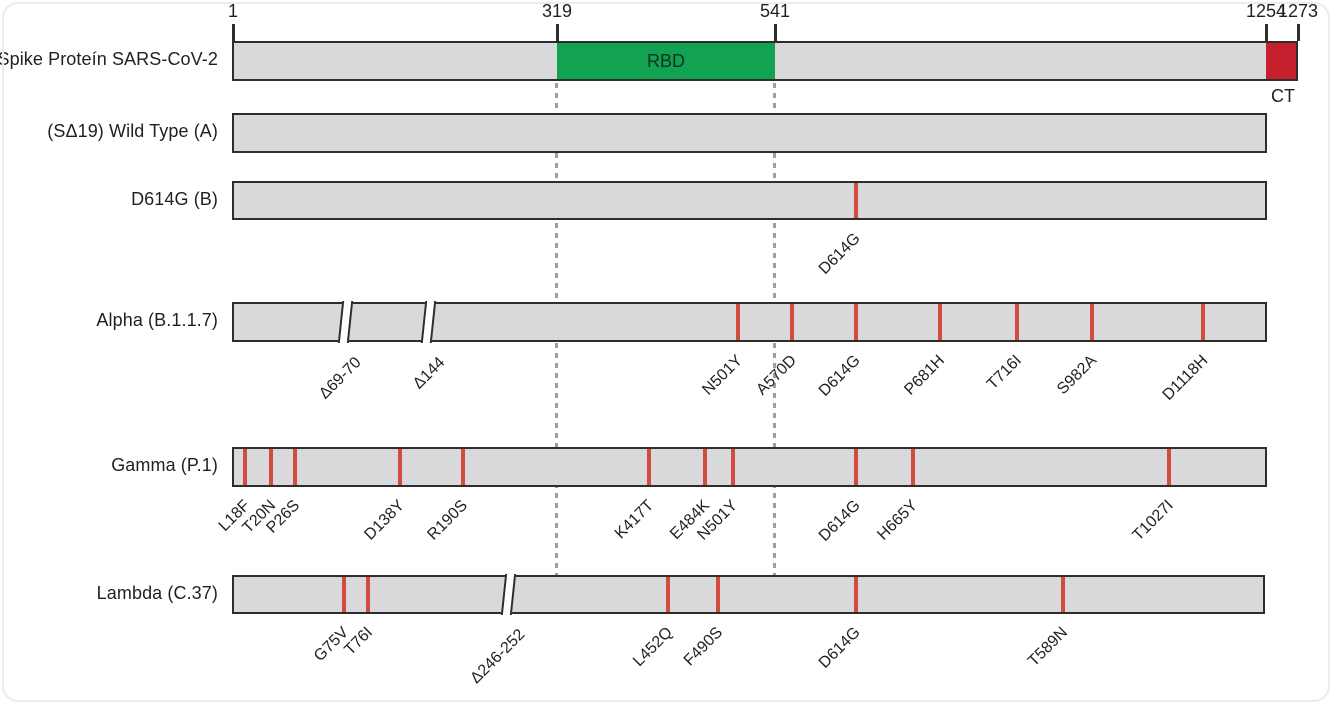  I want to click on mutation-label: K417T, so click(634, 520).